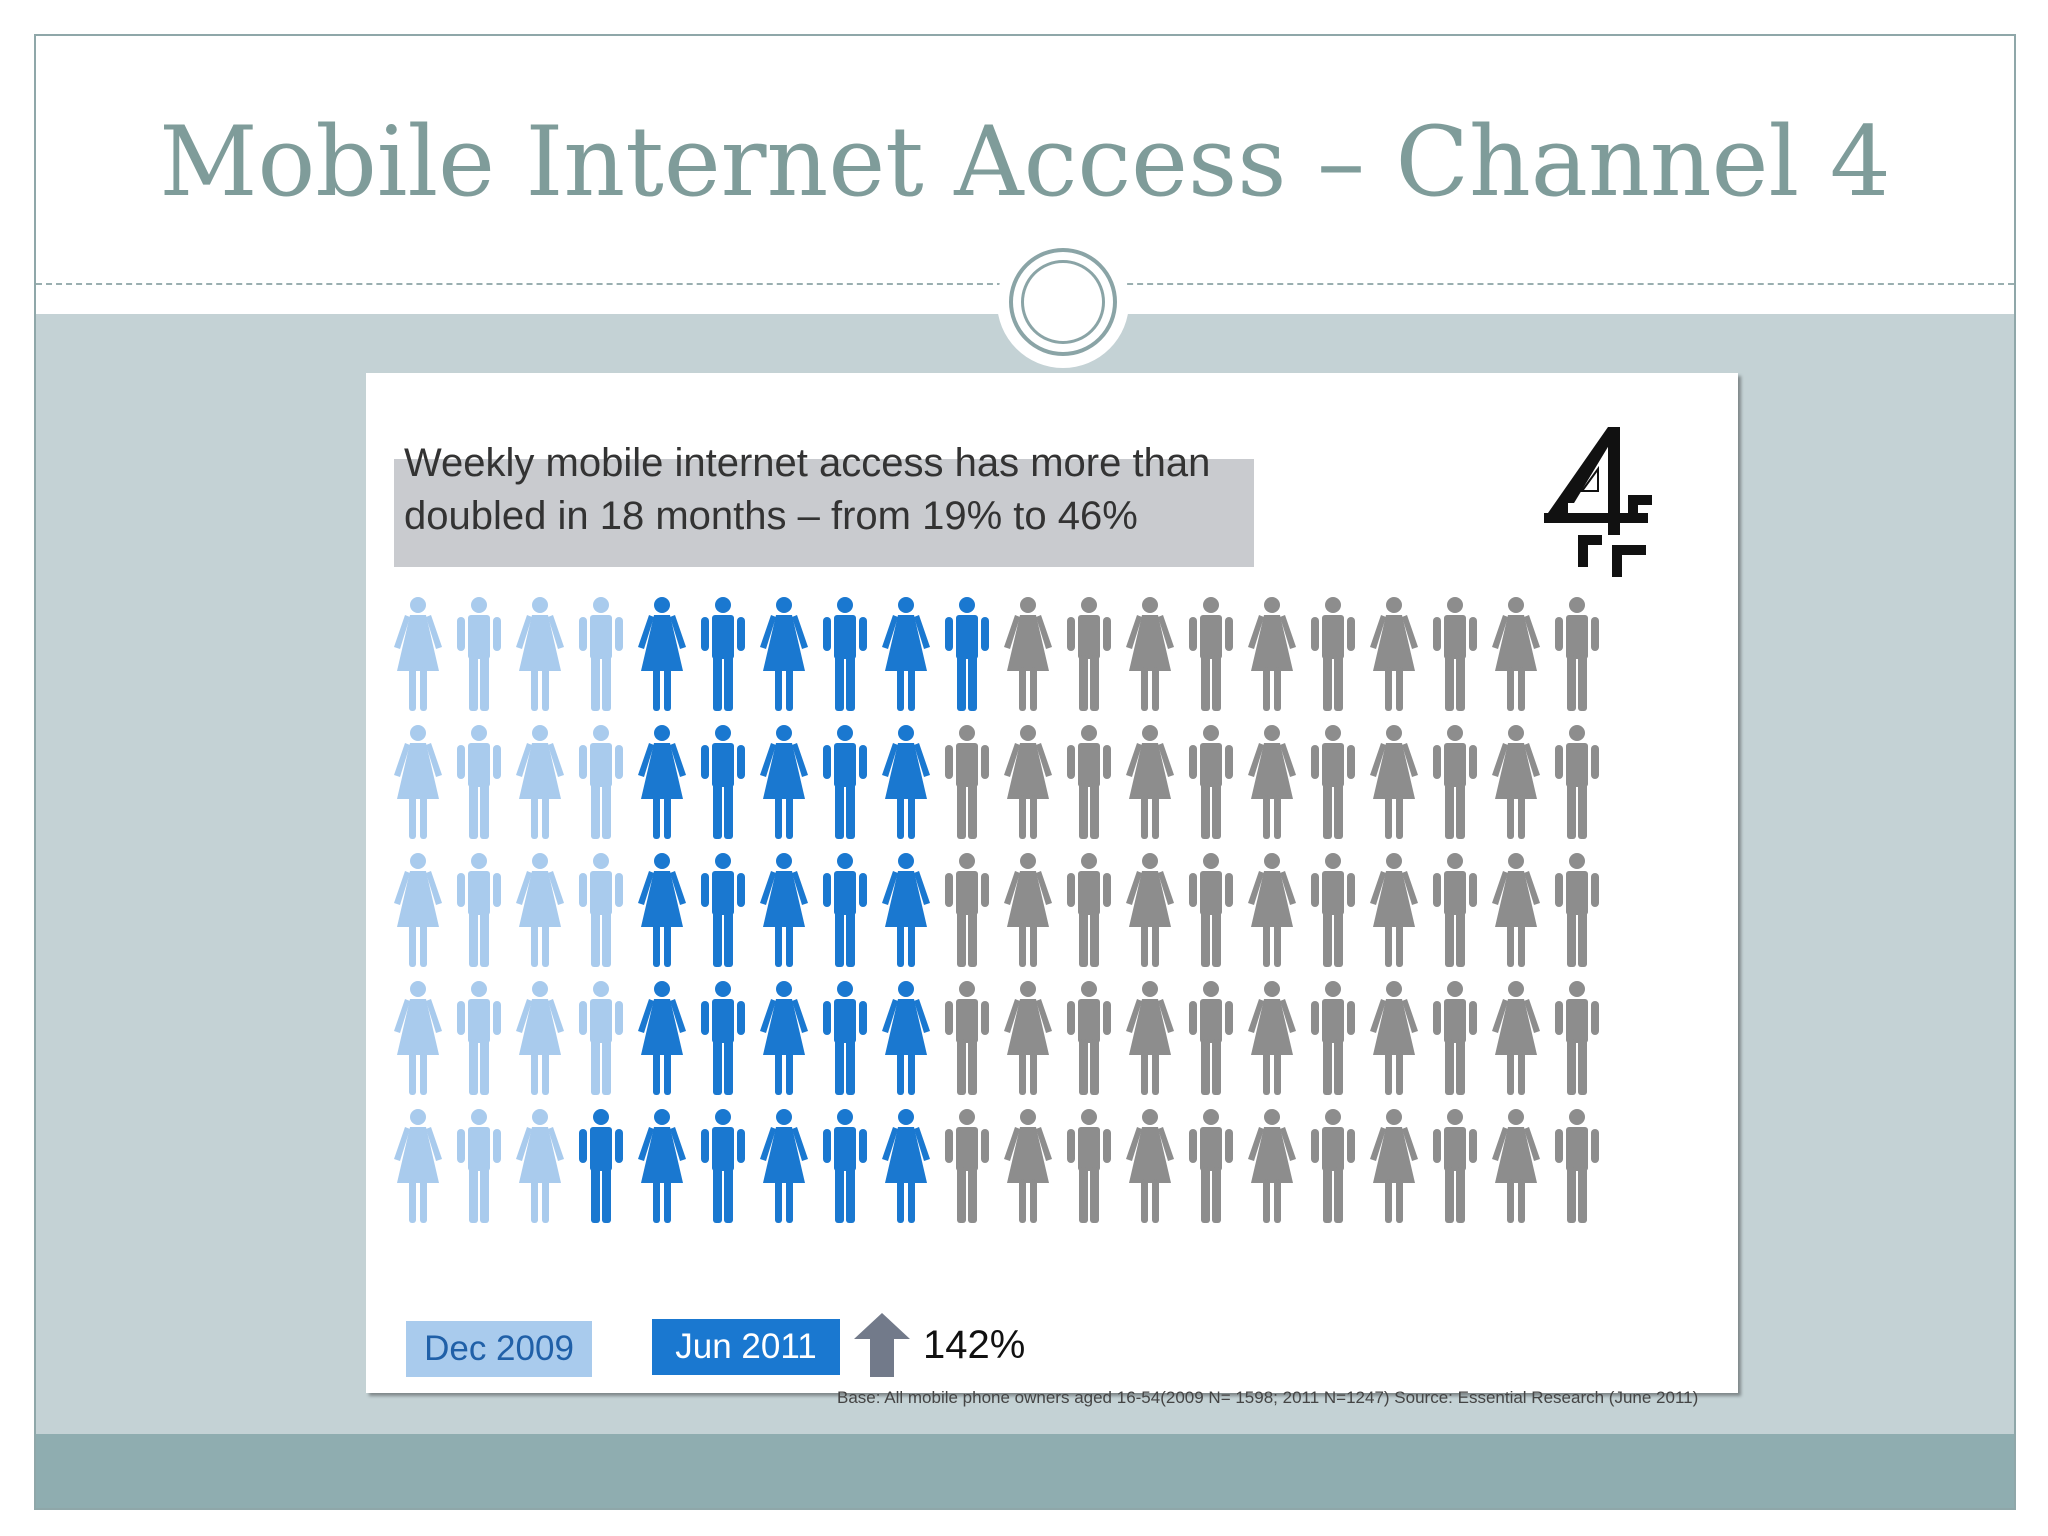 The height and width of the screenshot is (1536, 2048). I want to click on slide-title: Mobile Internet Access – Channel 4, so click(1025, 162).